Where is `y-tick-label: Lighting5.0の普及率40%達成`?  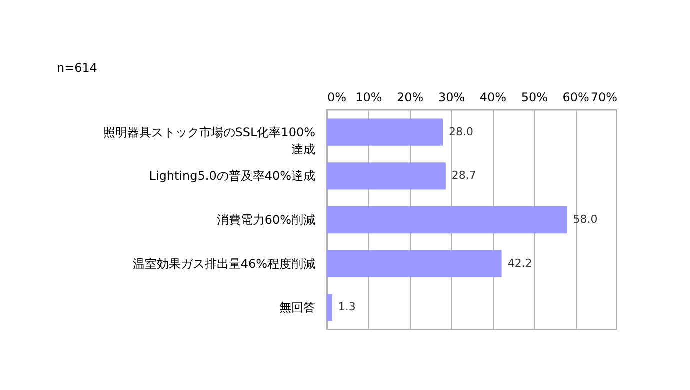 y-tick-label: Lighting5.0の普及率40%達成 is located at coordinates (232, 176).